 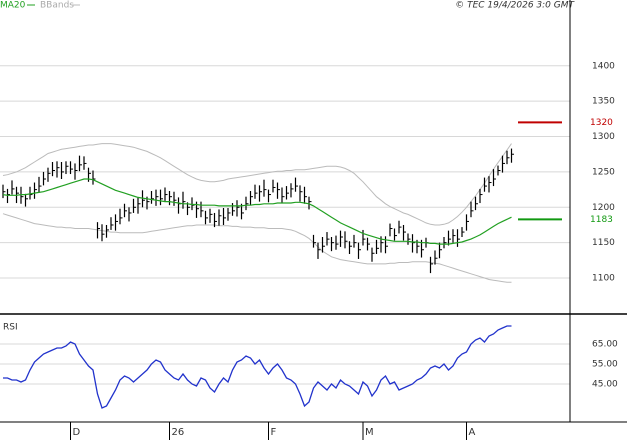 I want to click on caption: © TEC 19/4/2026 3:0 GMT, so click(x=515, y=6).